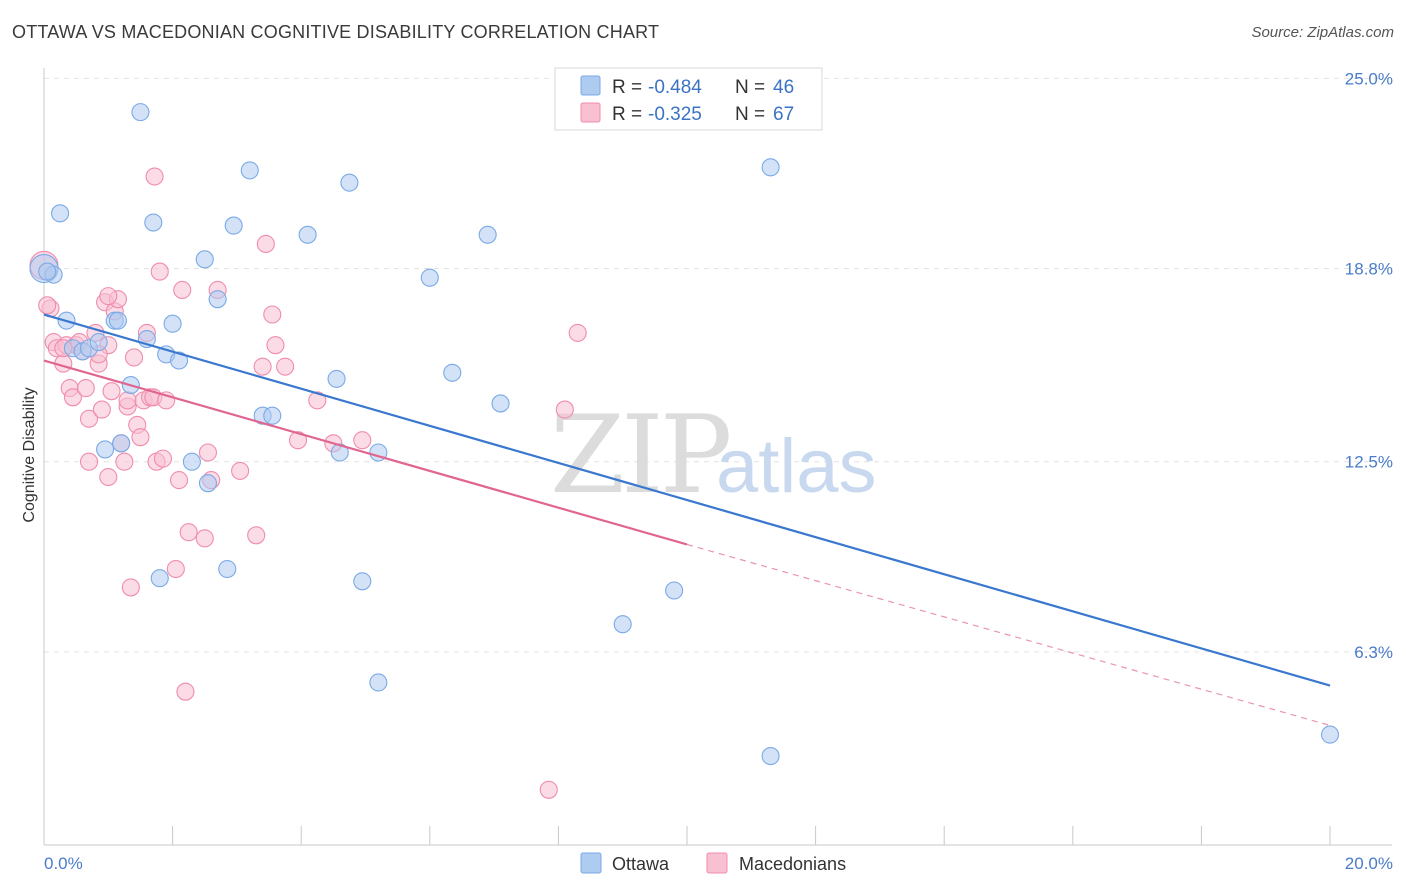  Describe the element at coordinates (783, 87) in the screenshot. I see `legend-n-value-ottawa: 46` at that location.